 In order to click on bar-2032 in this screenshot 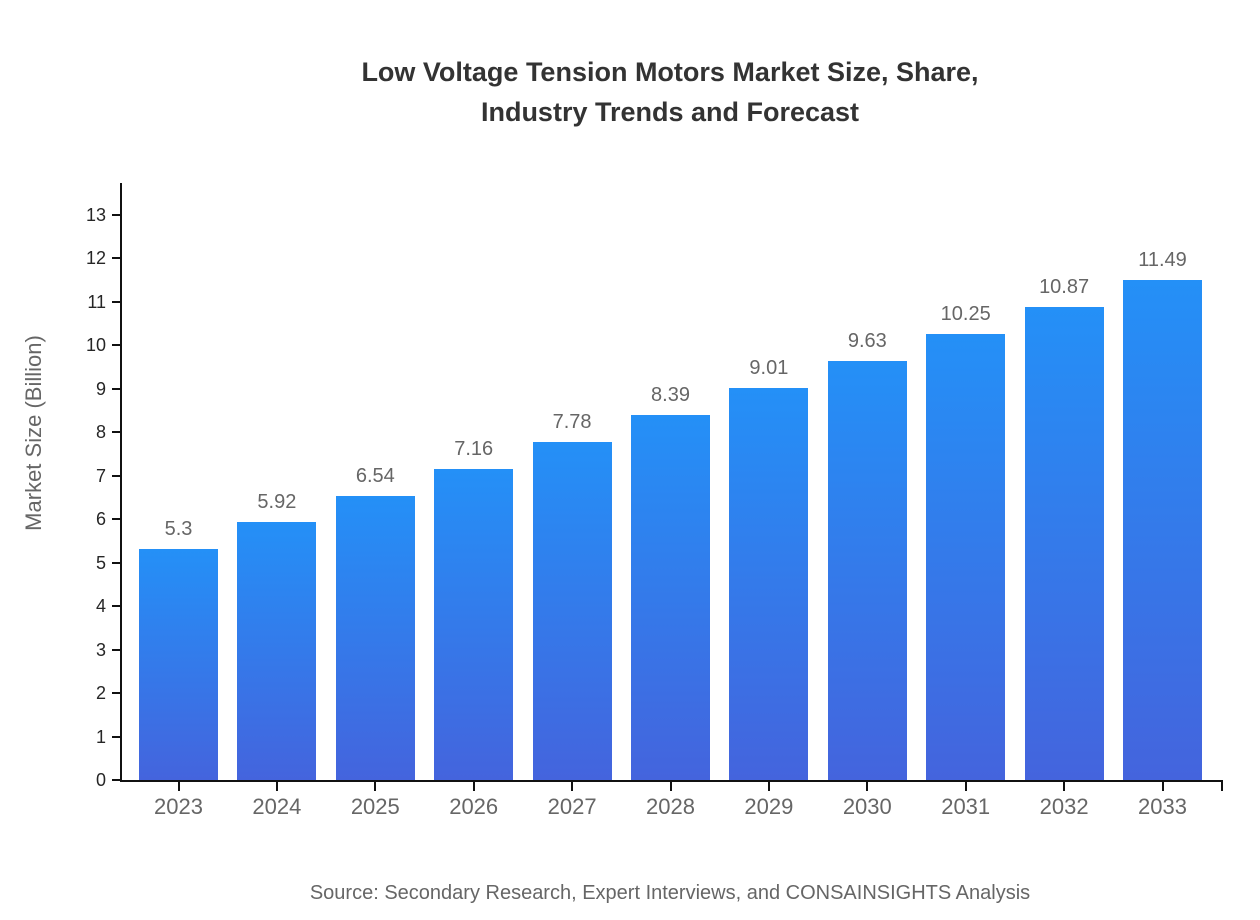, I will do `click(1064, 543)`.